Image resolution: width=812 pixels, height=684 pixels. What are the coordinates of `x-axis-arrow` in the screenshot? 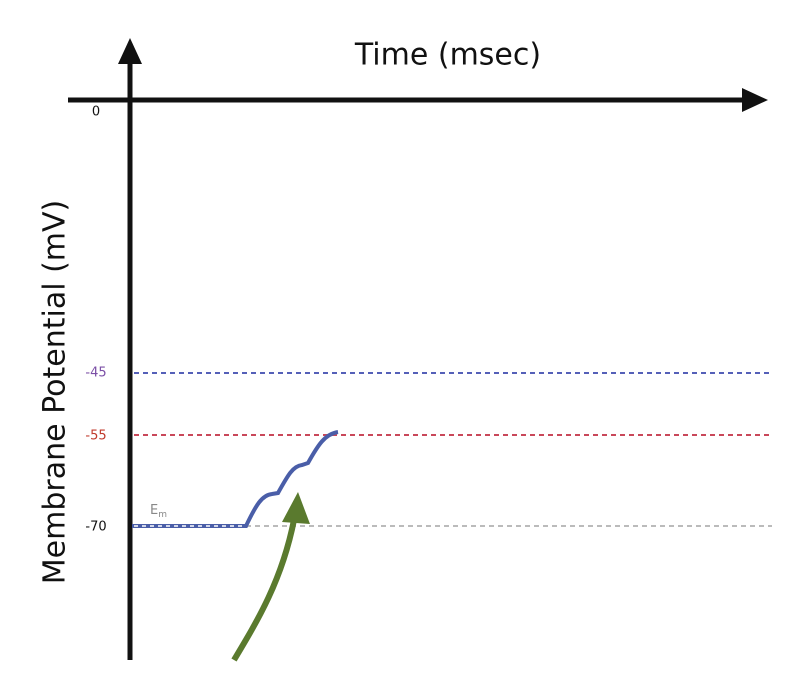 It's located at (755, 100).